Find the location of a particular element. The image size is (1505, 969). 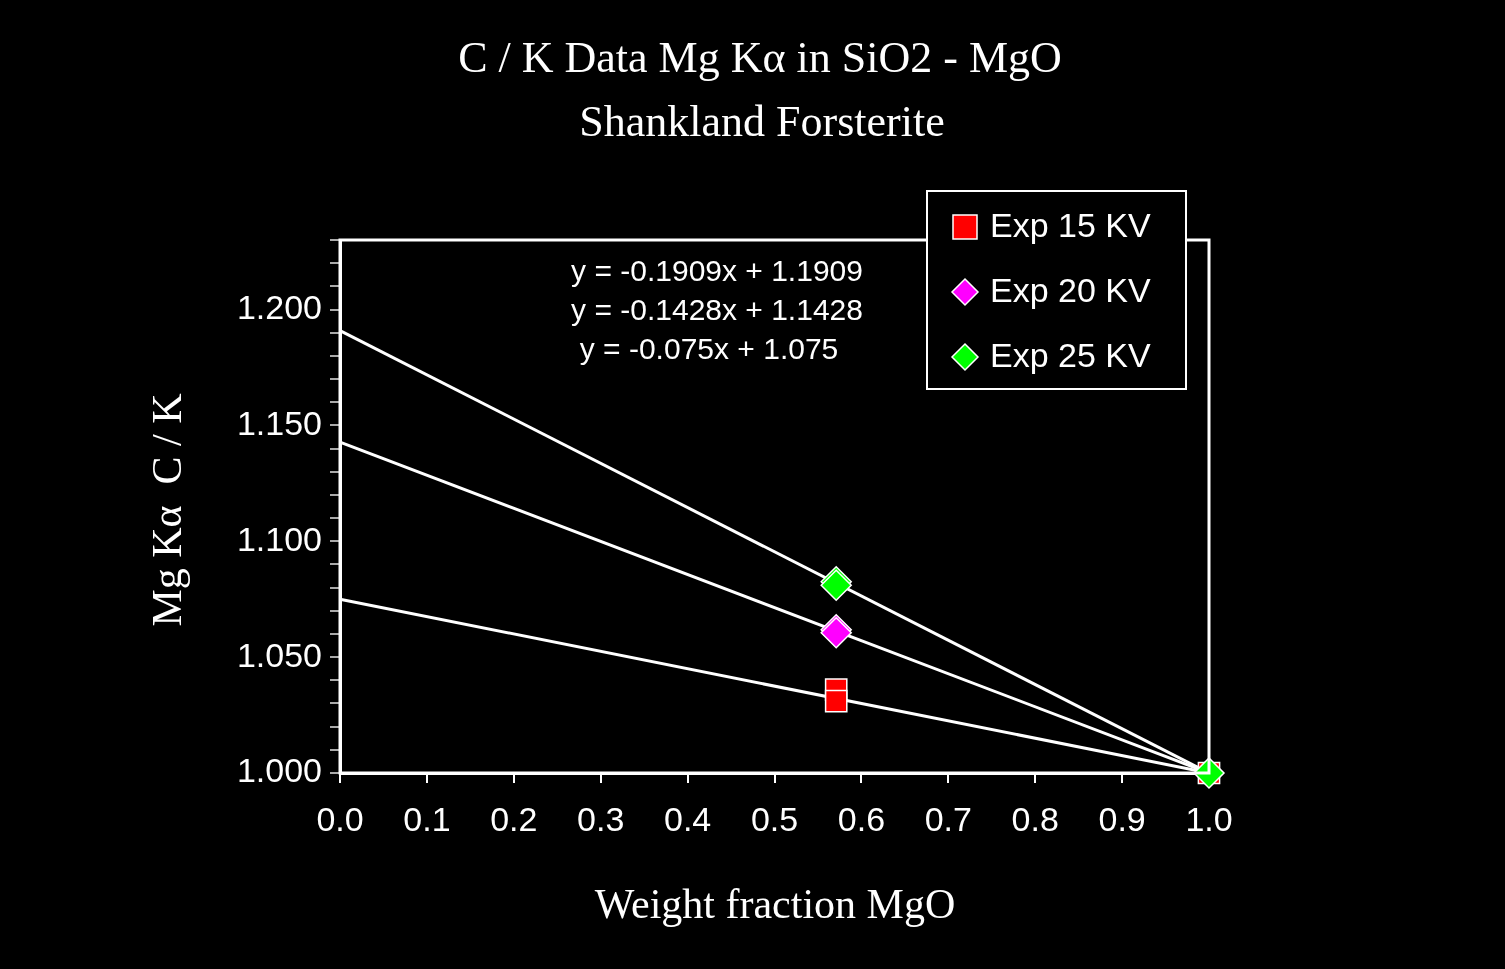

x-tick-label: 1.0 is located at coordinates (1209, 818).